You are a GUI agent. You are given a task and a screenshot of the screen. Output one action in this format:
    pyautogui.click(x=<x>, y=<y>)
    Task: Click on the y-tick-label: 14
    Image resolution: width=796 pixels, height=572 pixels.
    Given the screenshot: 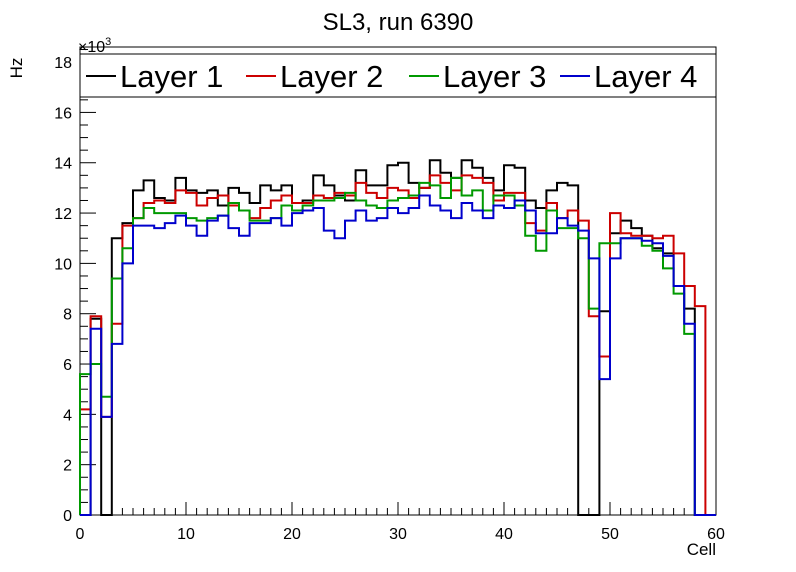 What is the action you would take?
    pyautogui.click(x=63, y=164)
    